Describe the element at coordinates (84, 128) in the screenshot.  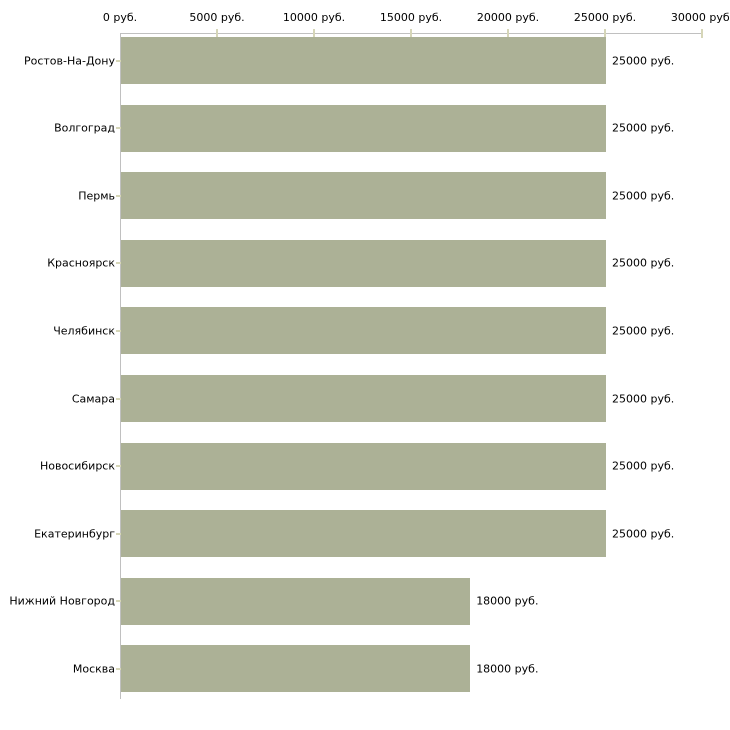
I see `category-label: Волгоград` at that location.